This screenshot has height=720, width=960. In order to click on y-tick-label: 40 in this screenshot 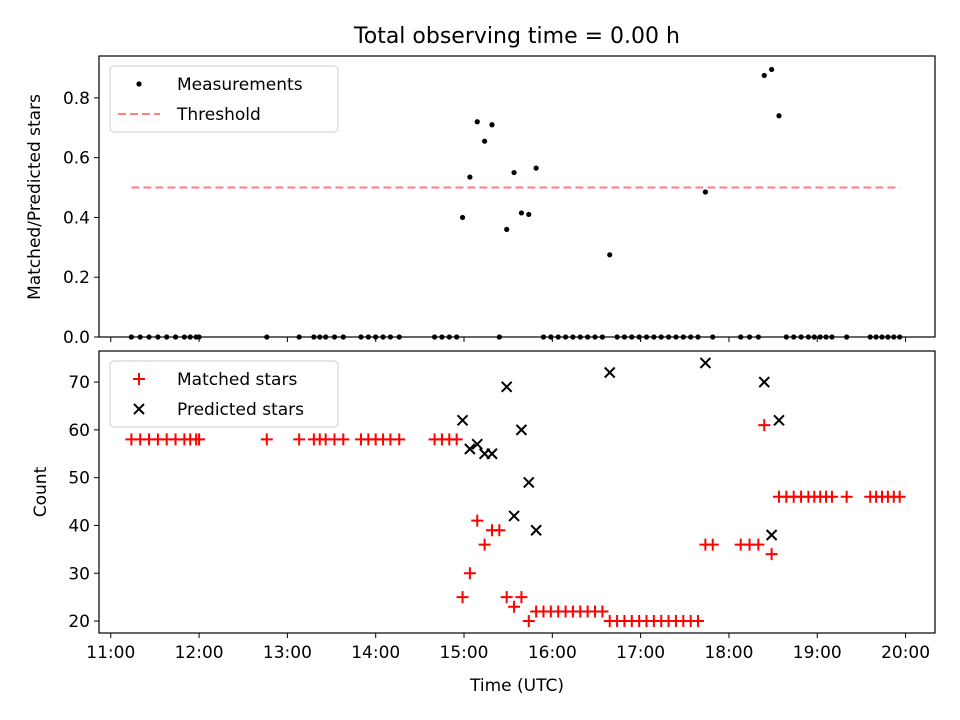, I will do `click(79, 526)`.